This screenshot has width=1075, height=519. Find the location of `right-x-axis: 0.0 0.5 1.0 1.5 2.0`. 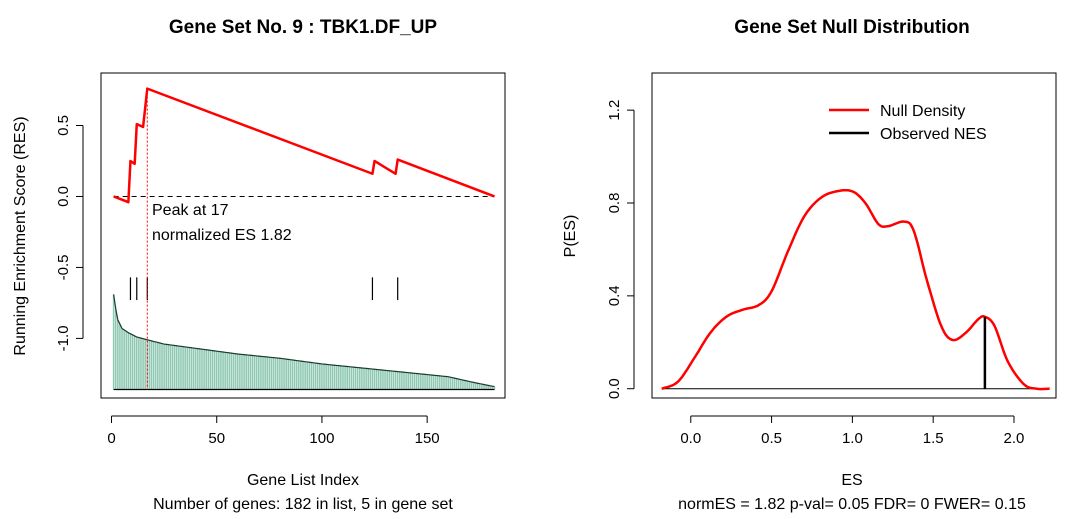

right-x-axis: 0.0 0.5 1.0 1.5 2.0 is located at coordinates (852, 431).